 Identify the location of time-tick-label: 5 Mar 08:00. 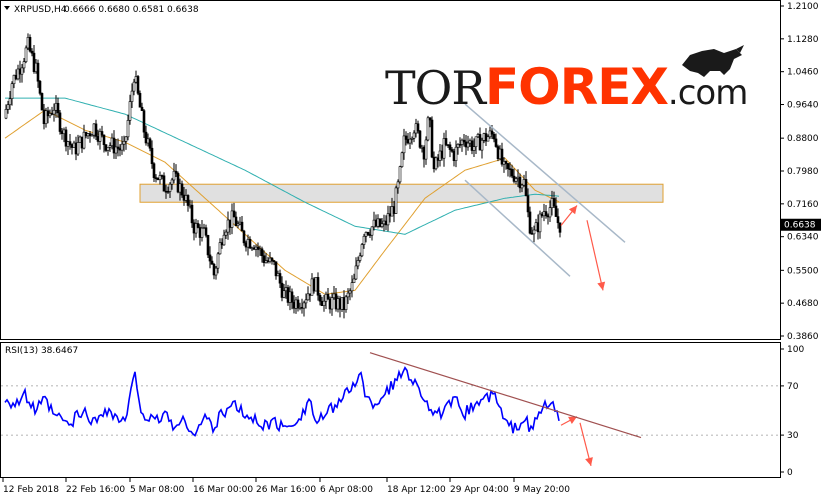
(157, 490).